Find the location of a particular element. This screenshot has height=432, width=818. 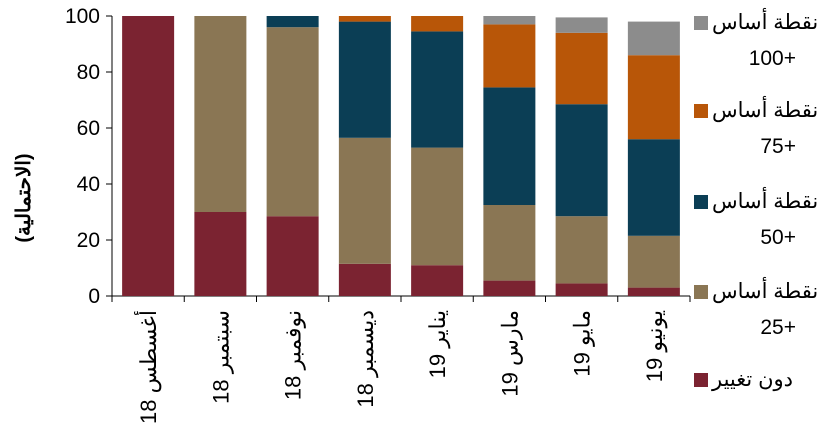

x-category-label: نوفمبر 18 is located at coordinates (294, 355).